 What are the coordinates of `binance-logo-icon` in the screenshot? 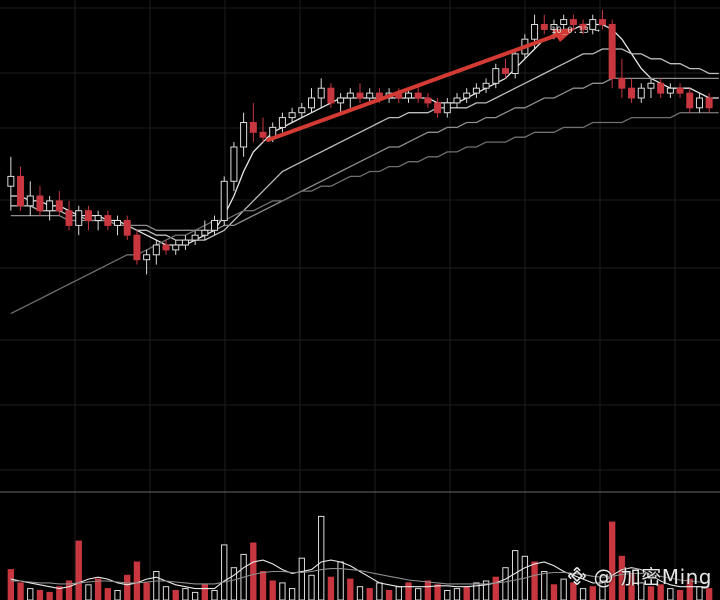 It's located at (577, 575).